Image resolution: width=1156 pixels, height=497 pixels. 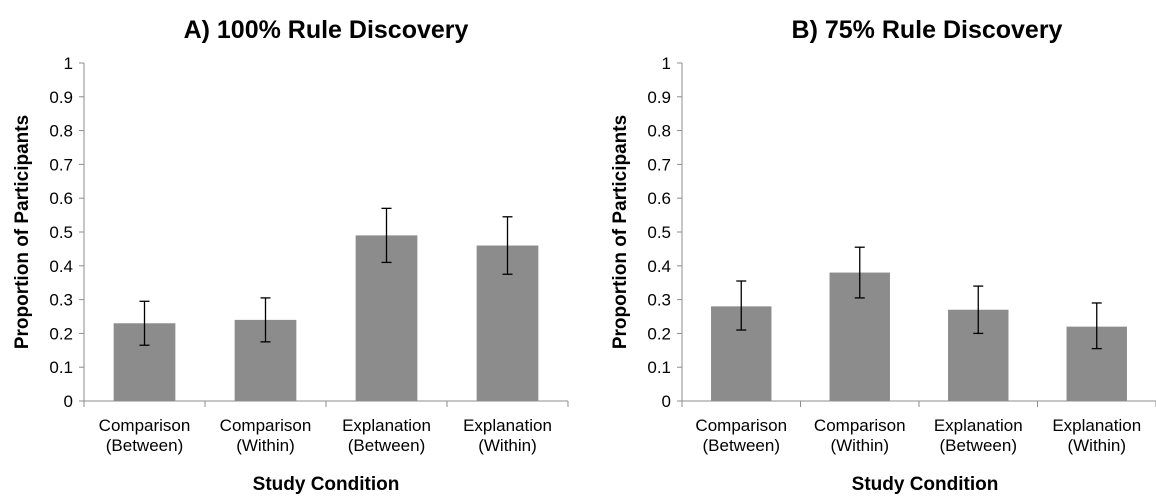 What do you see at coordinates (927, 30) in the screenshot?
I see `chart-title: B) 75% Rule Discovery` at bounding box center [927, 30].